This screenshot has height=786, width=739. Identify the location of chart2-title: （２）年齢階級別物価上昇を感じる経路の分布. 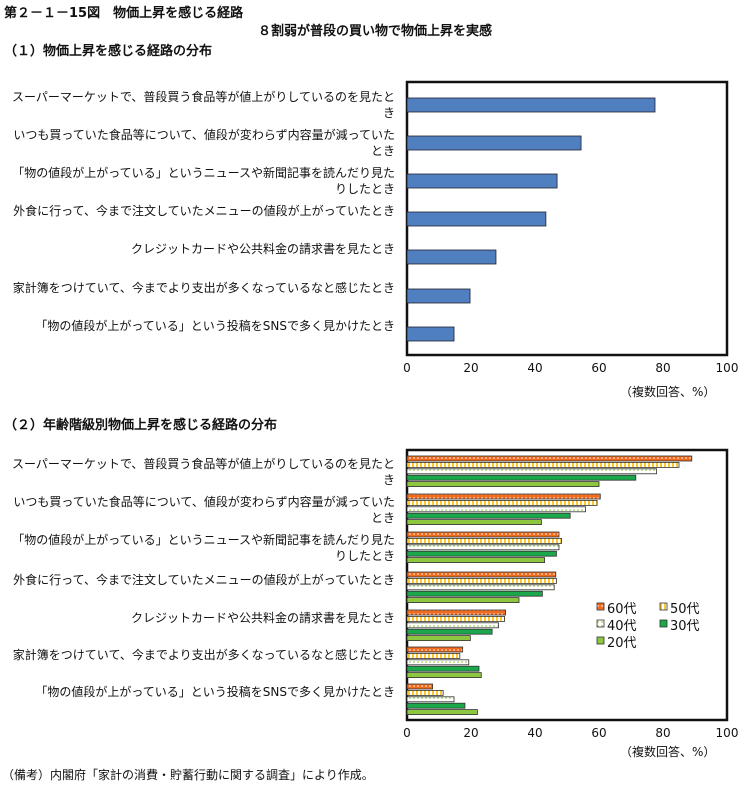
(141, 425).